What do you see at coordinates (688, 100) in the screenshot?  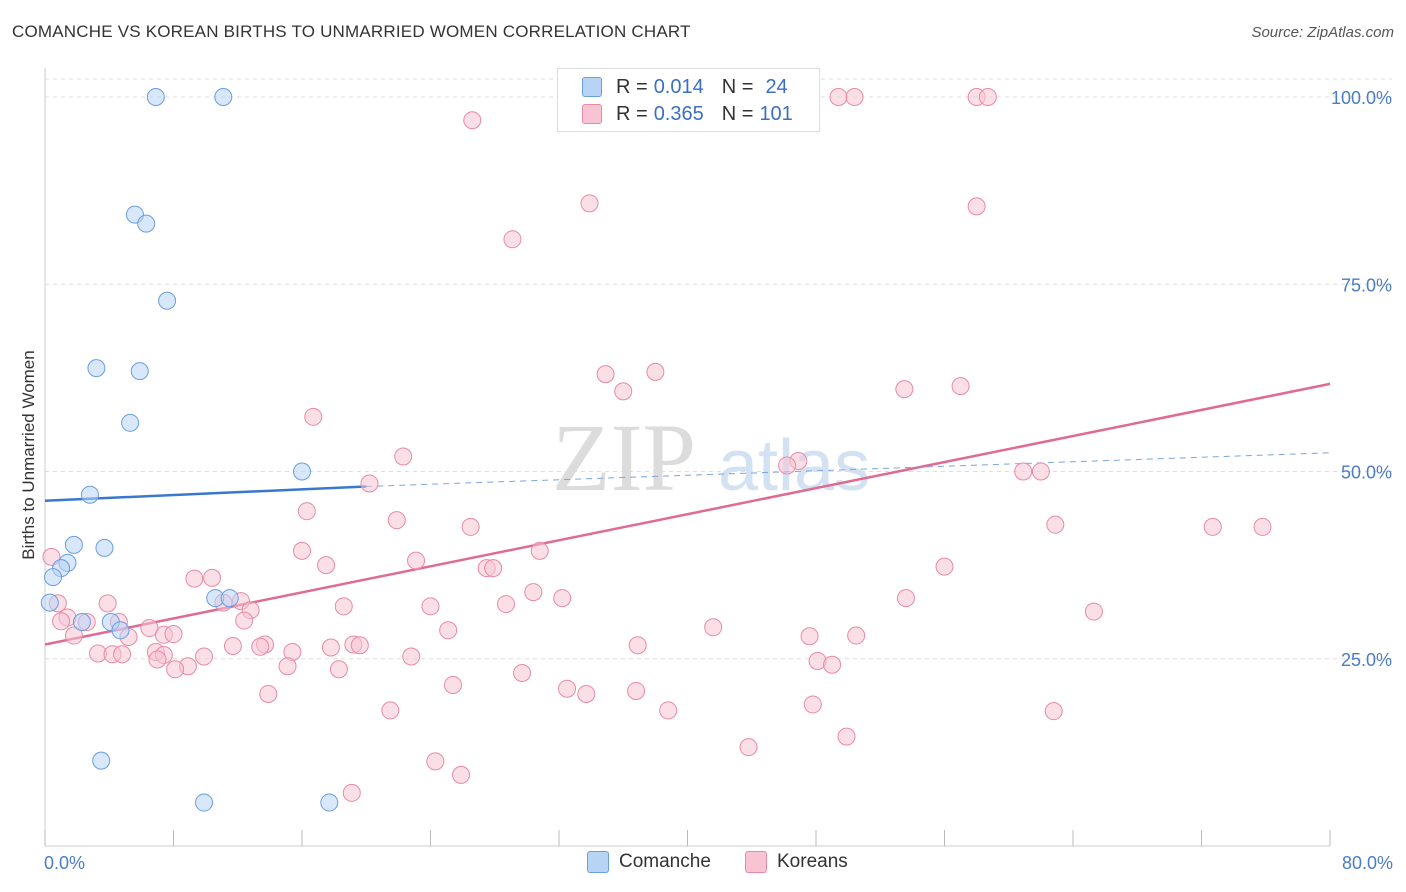 I see `stats-legend: R = 0.014 N = 24 R = 0.365 N = 101` at bounding box center [688, 100].